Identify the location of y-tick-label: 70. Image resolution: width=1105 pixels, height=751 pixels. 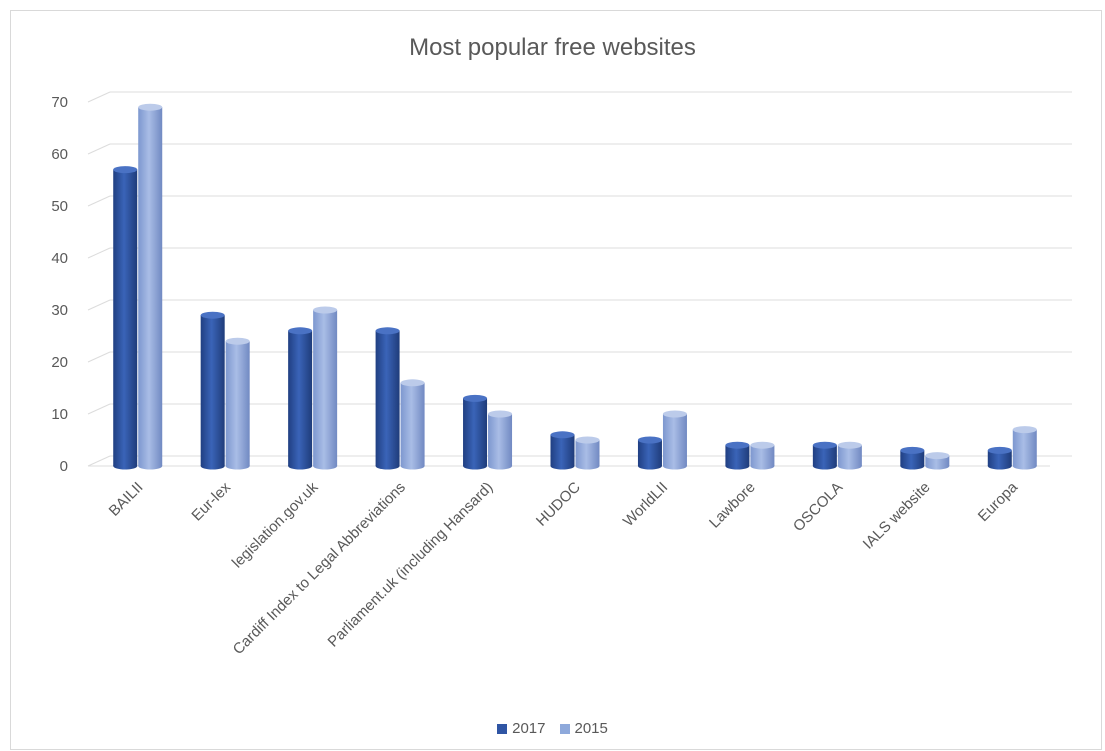
(59, 102).